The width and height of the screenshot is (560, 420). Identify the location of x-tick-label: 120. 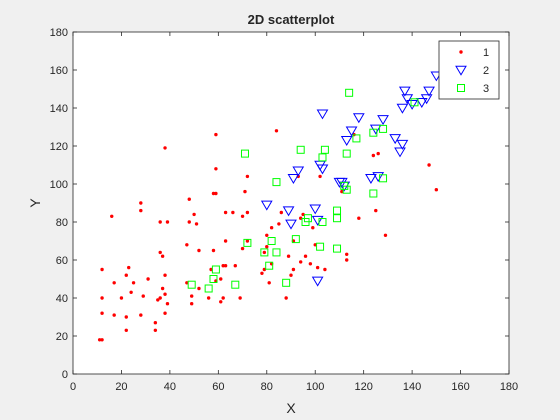
(363, 387).